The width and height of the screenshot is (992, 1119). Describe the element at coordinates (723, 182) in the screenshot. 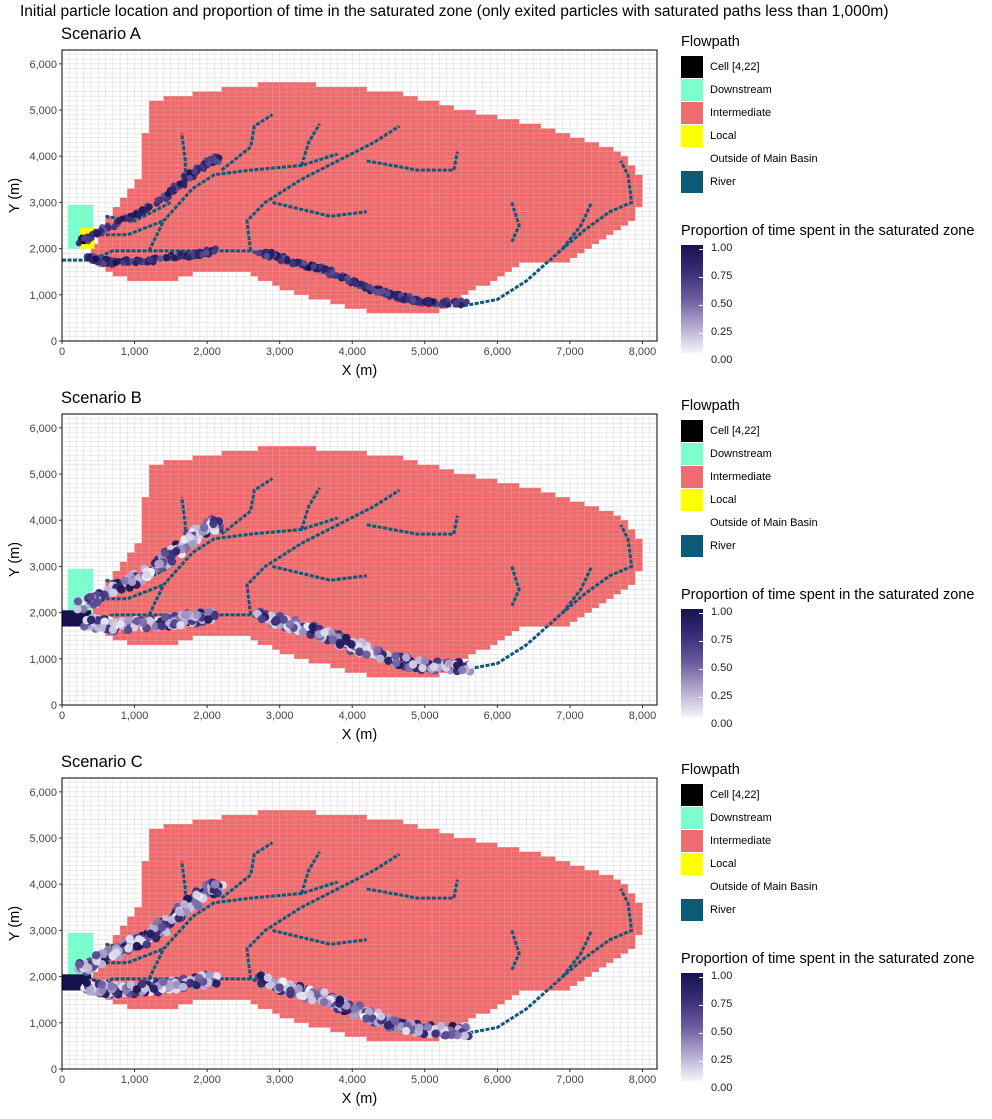

I see `legend-label: River` at that location.